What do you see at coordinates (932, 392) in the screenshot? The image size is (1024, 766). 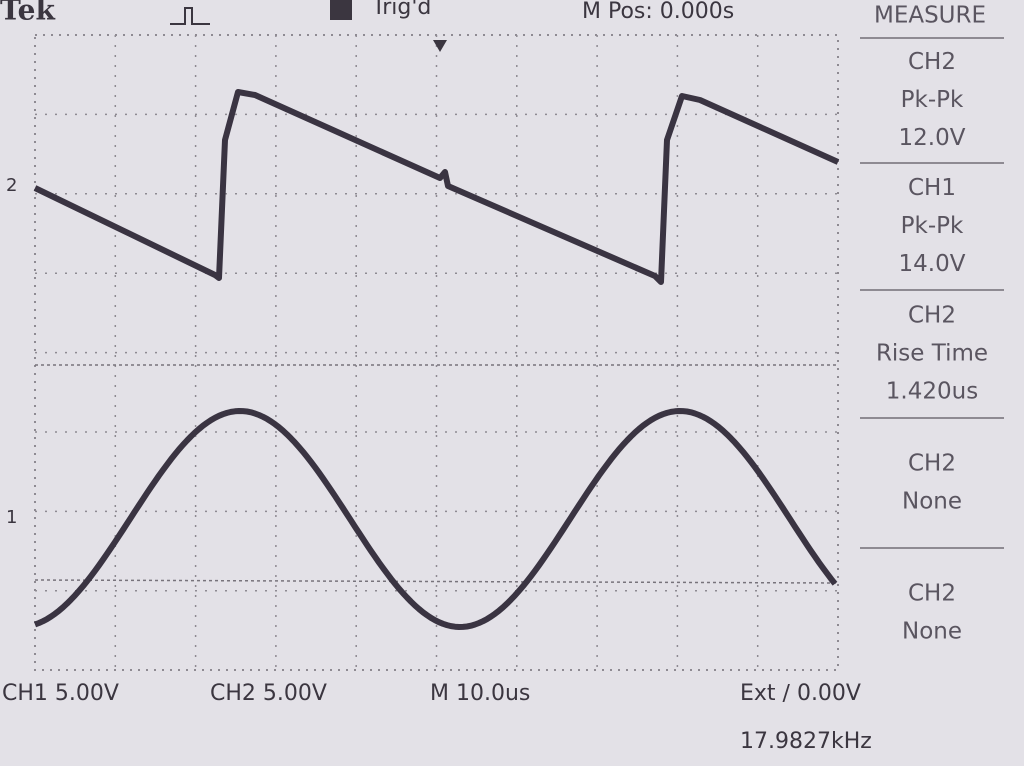 I see `measure-value: 1.420us` at bounding box center [932, 392].